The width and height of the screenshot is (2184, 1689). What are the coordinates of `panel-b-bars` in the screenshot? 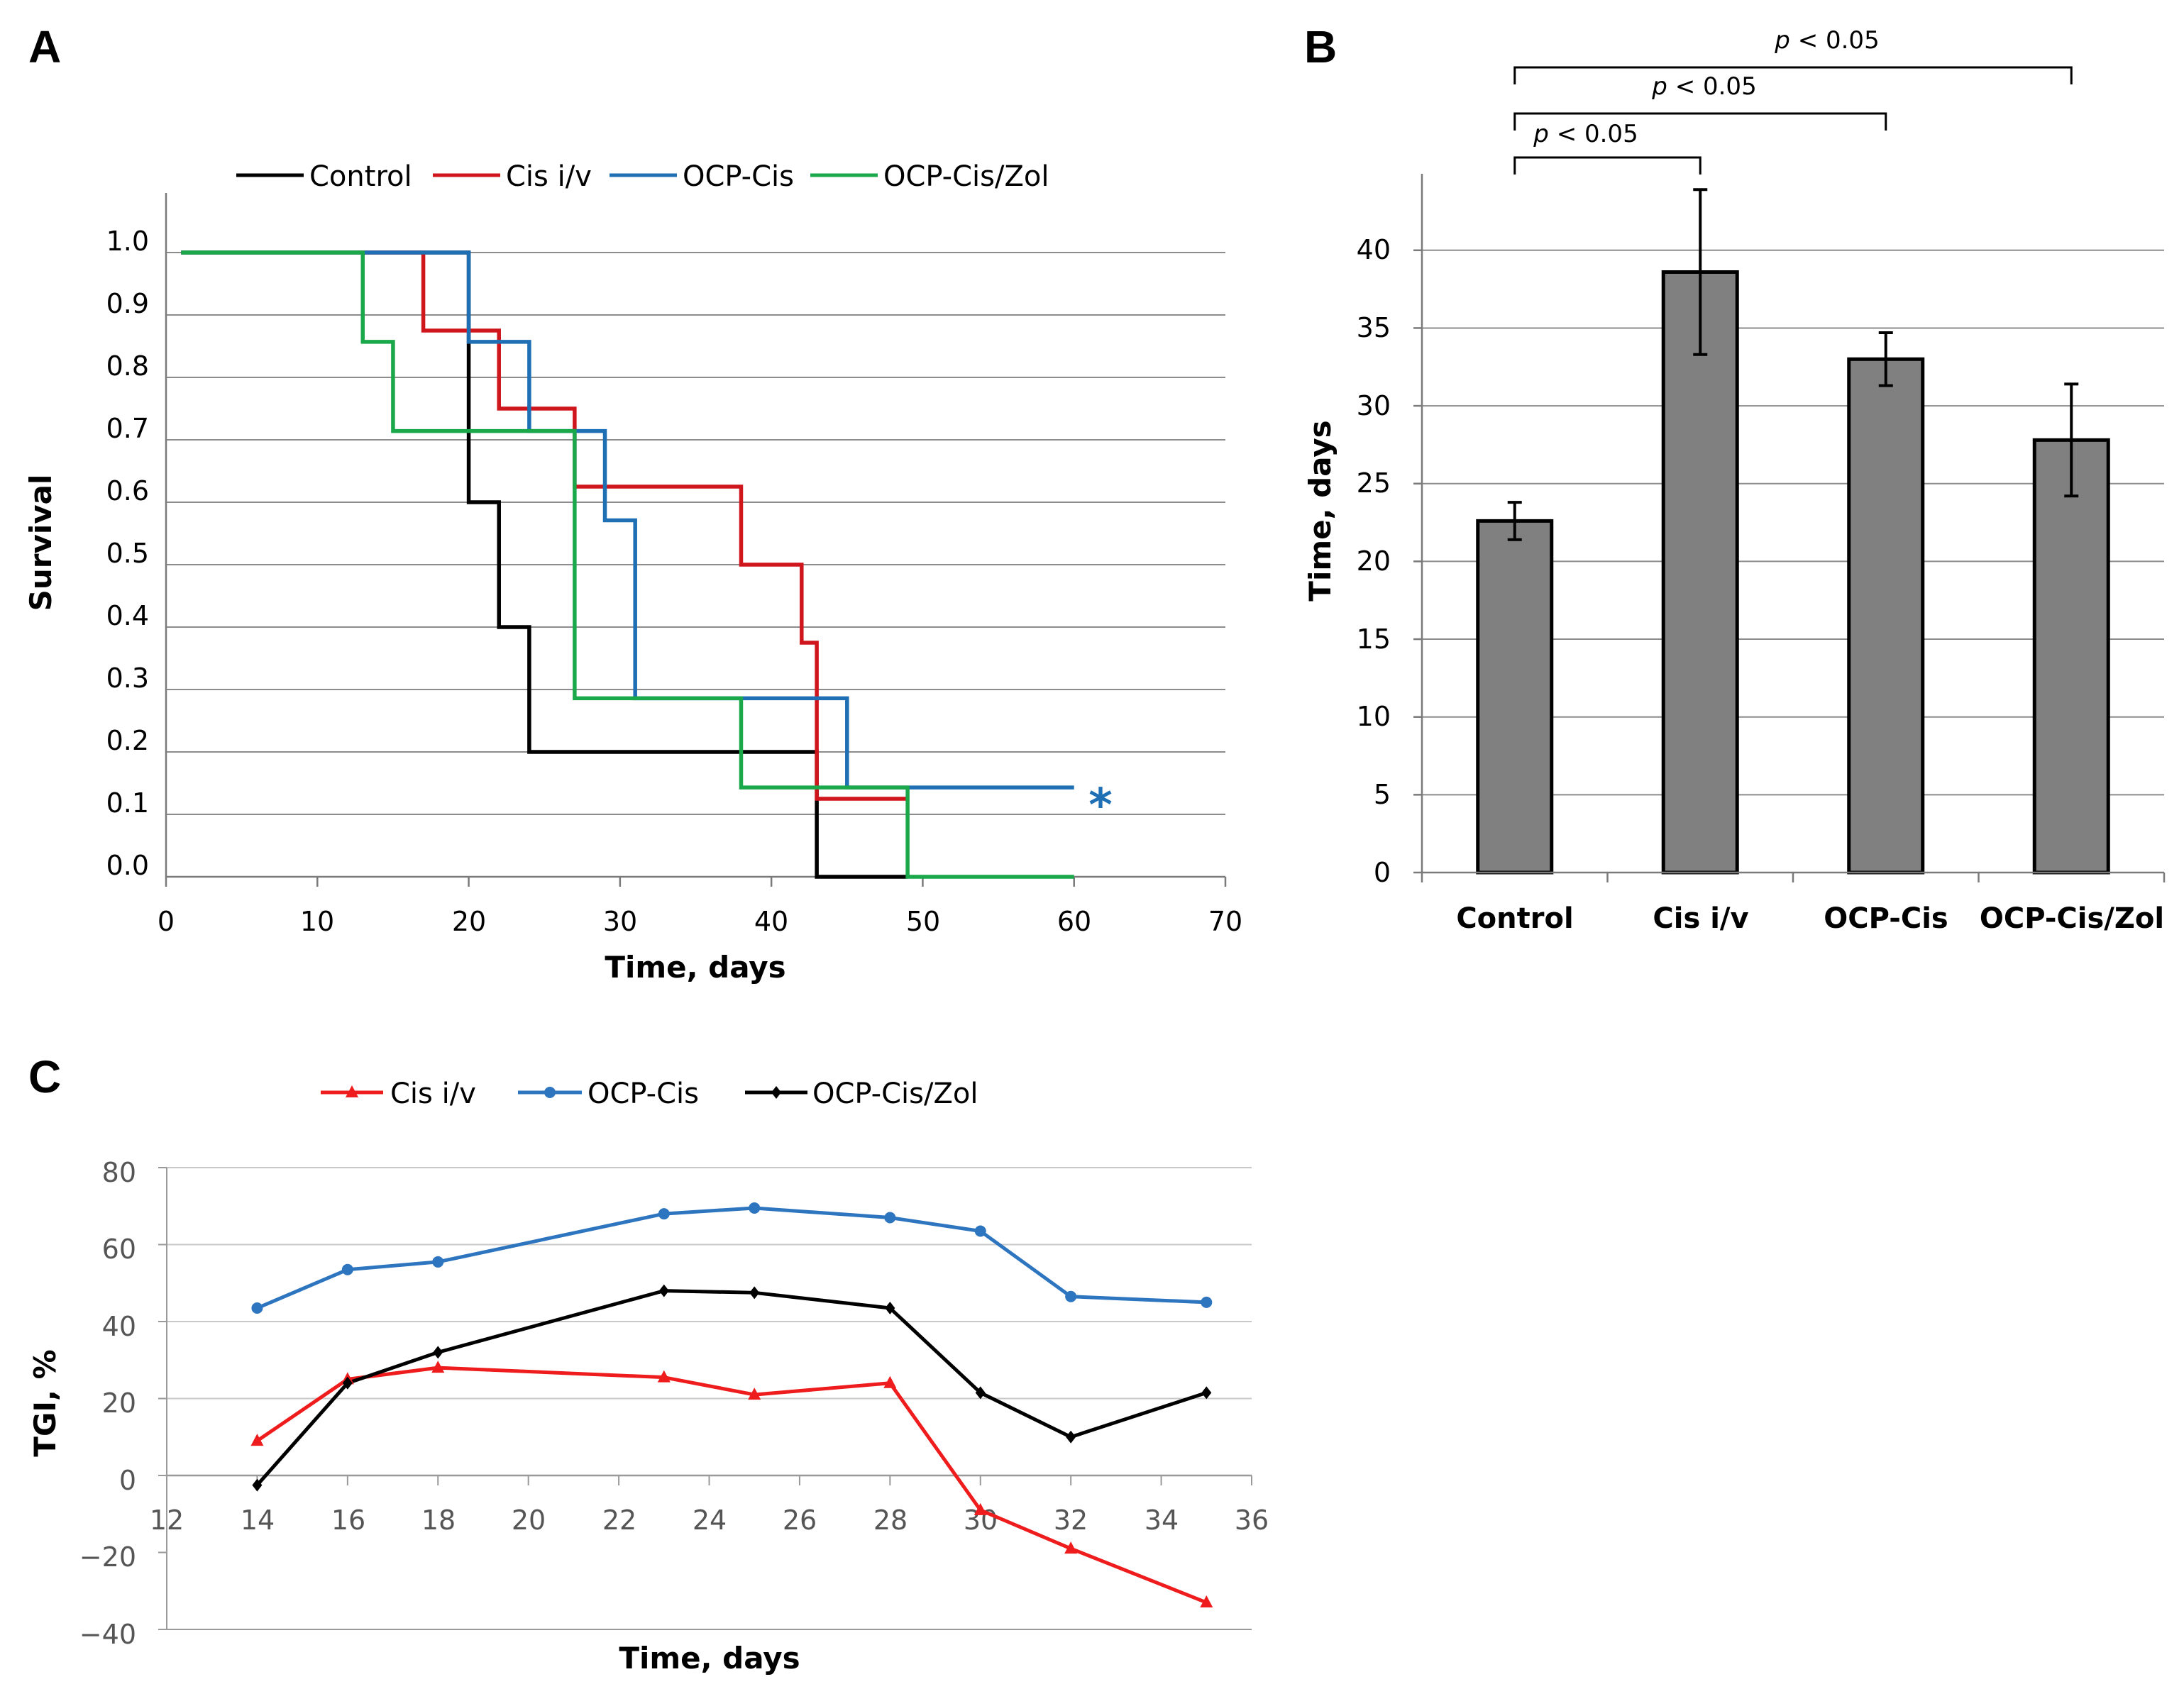 It's located at (1793, 531).